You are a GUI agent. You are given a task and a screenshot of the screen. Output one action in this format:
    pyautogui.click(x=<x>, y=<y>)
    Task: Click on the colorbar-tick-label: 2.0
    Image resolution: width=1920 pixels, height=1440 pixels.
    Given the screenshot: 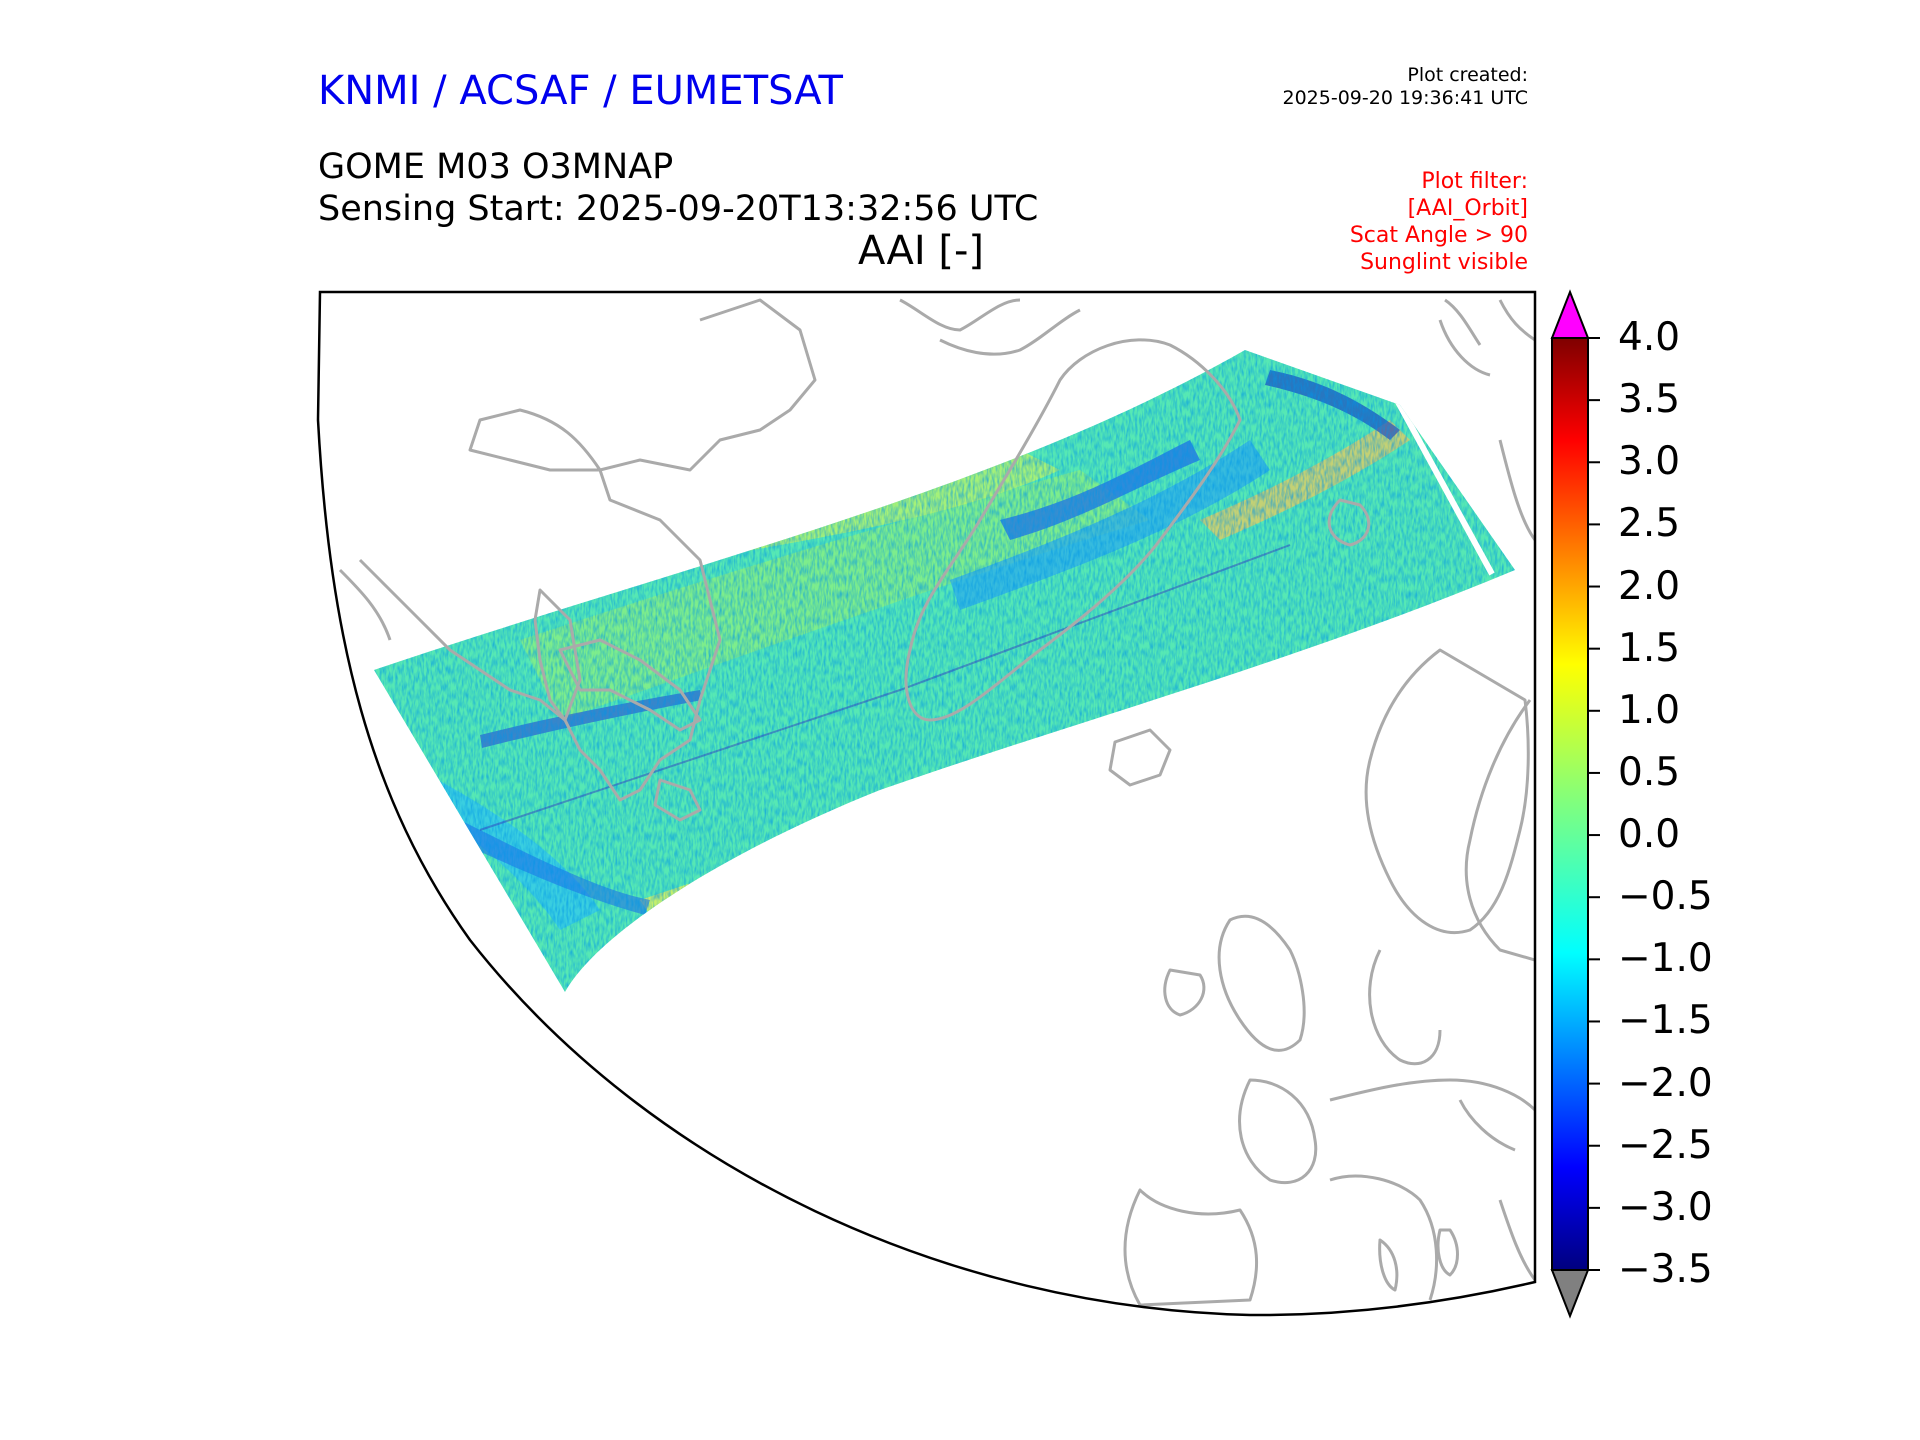 What is the action you would take?
    pyautogui.click(x=1649, y=586)
    